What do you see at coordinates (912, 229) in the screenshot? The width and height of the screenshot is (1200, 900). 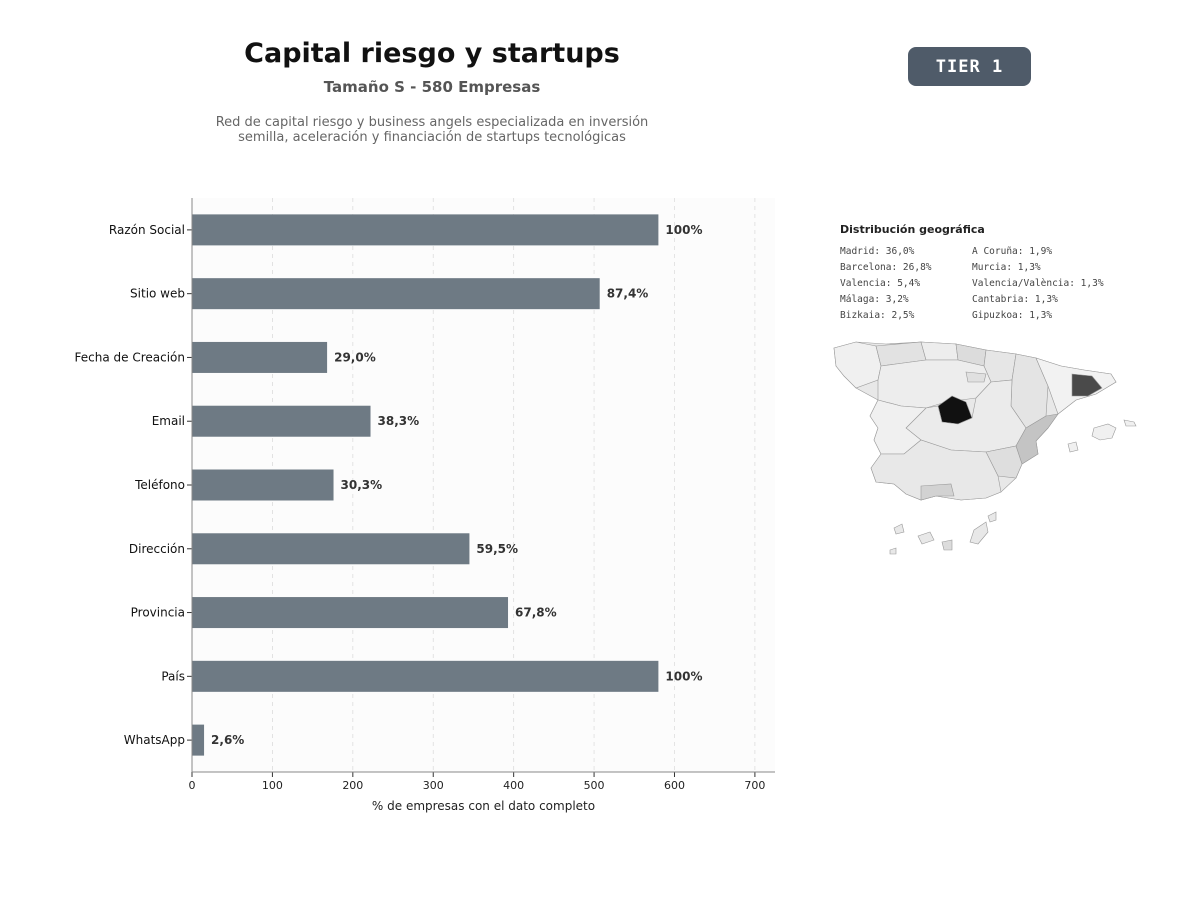 I see `geo-distribution-title: Distribución geográfica` at bounding box center [912, 229].